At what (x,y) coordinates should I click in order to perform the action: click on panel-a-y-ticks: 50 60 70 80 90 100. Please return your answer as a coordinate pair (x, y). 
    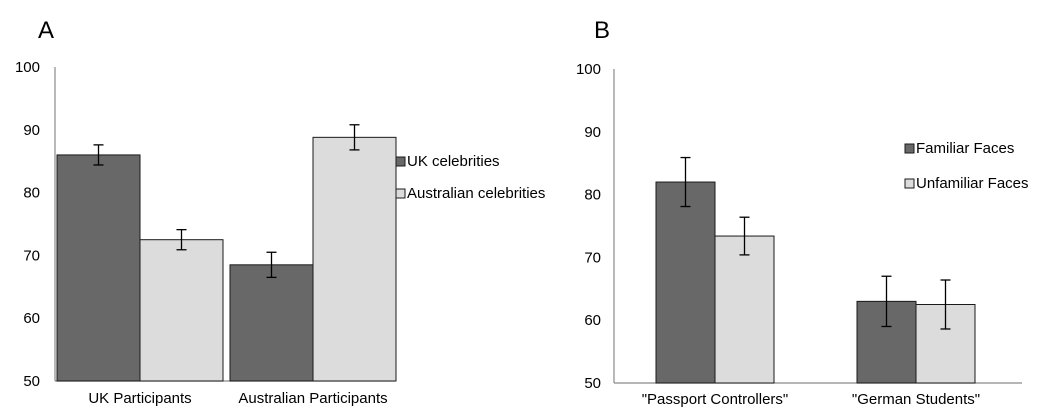
    Looking at the image, I should click on (27, 224).